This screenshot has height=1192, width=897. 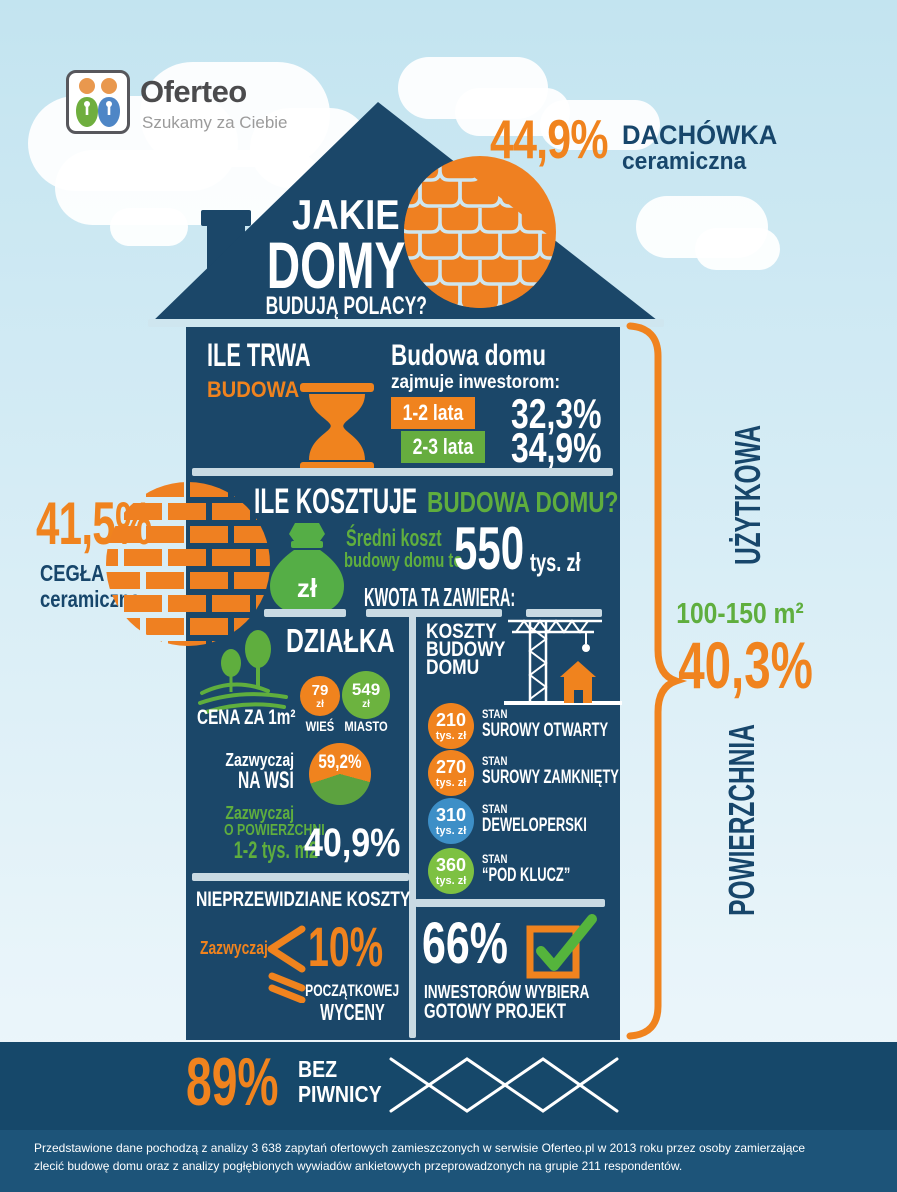 What do you see at coordinates (352, 1012) in the screenshot?
I see `unexpected-of-line2: WYCENY` at bounding box center [352, 1012].